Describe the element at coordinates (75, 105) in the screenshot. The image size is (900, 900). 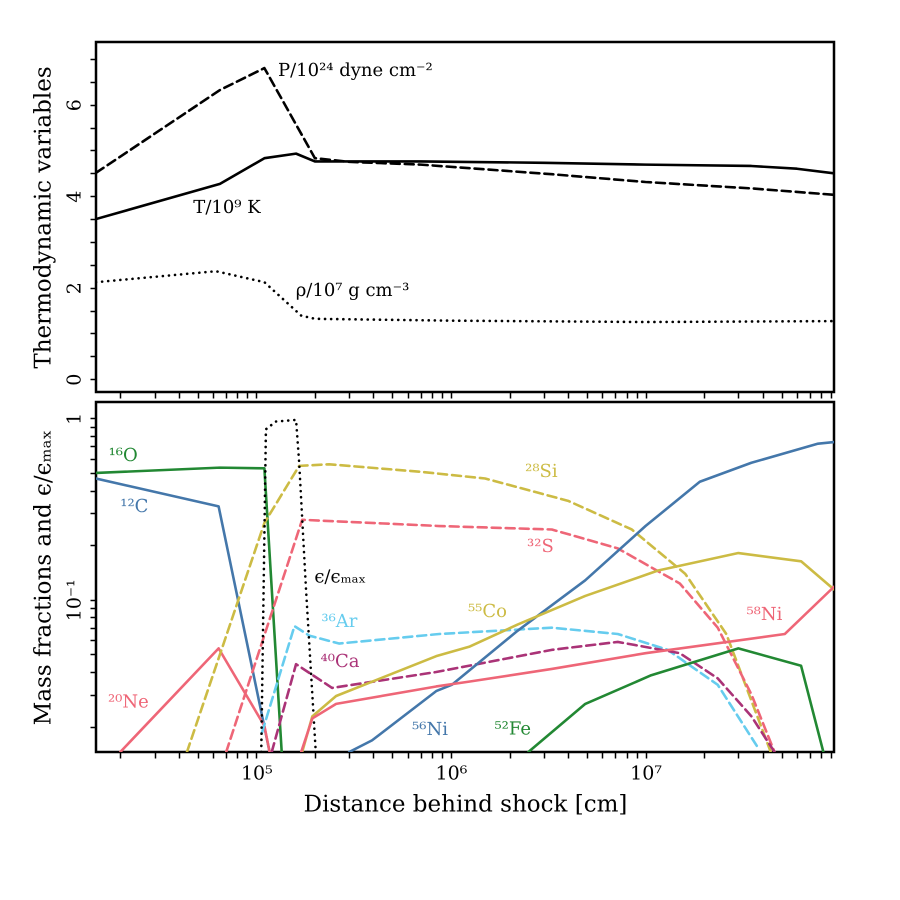
I see `y-tick-label: 6` at that location.